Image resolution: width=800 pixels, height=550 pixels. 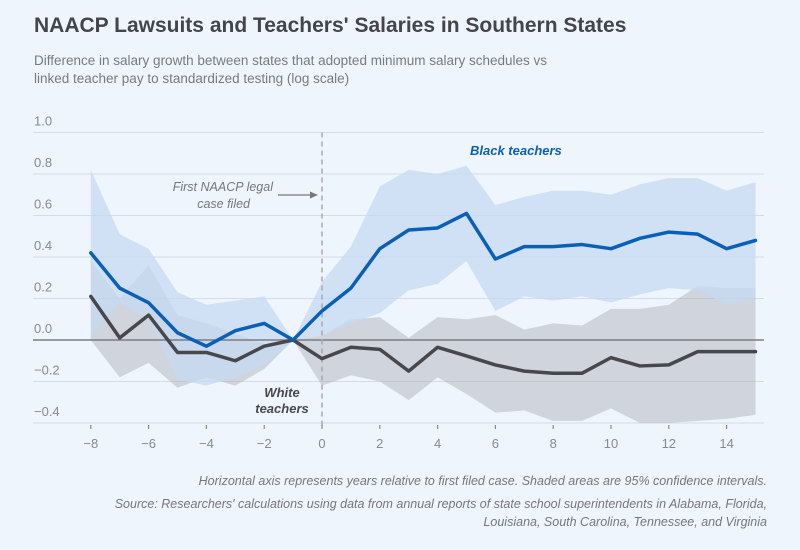 What do you see at coordinates (43, 287) in the screenshot?
I see `y-tick-label: 0.2` at bounding box center [43, 287].